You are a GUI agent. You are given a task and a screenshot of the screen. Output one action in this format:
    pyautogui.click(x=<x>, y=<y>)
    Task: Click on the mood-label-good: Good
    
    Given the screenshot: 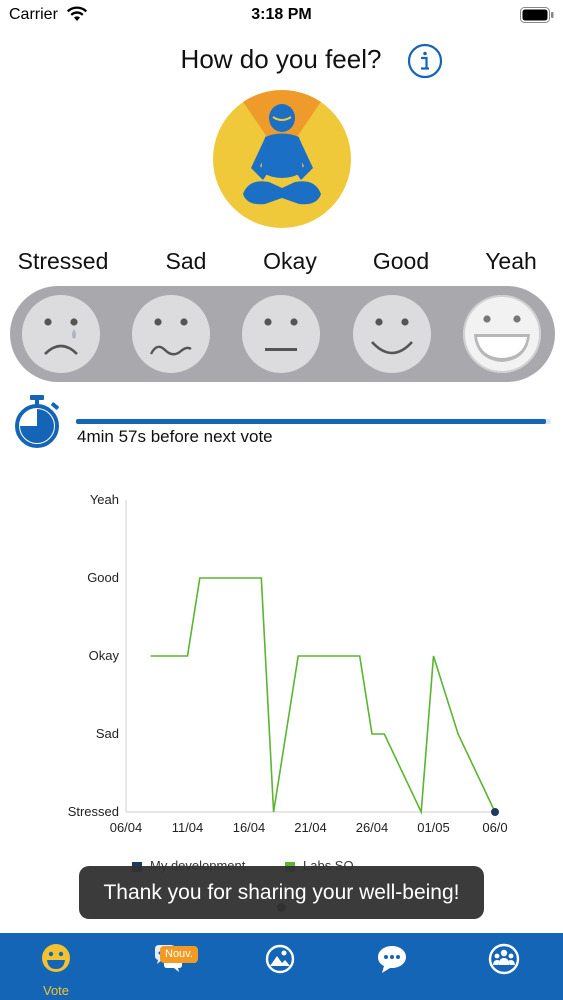 What is the action you would take?
    pyautogui.click(x=401, y=261)
    